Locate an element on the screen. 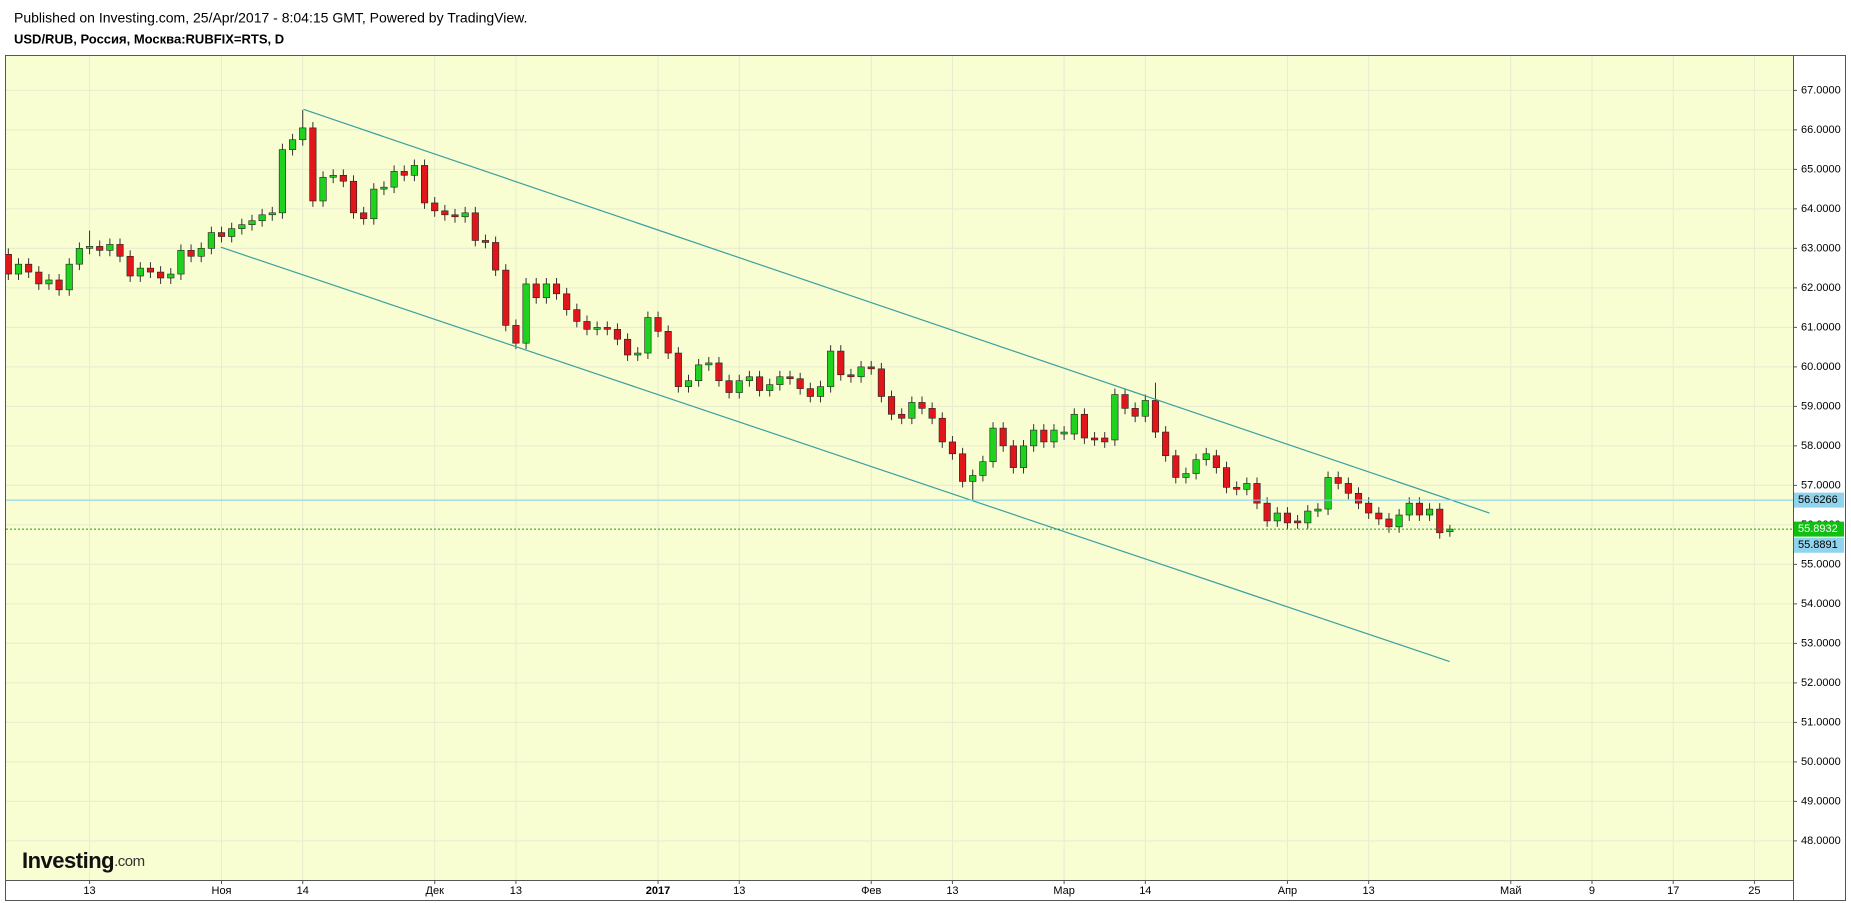 The width and height of the screenshot is (1851, 903). y-tick-label: 65.0000 is located at coordinates (1821, 169).